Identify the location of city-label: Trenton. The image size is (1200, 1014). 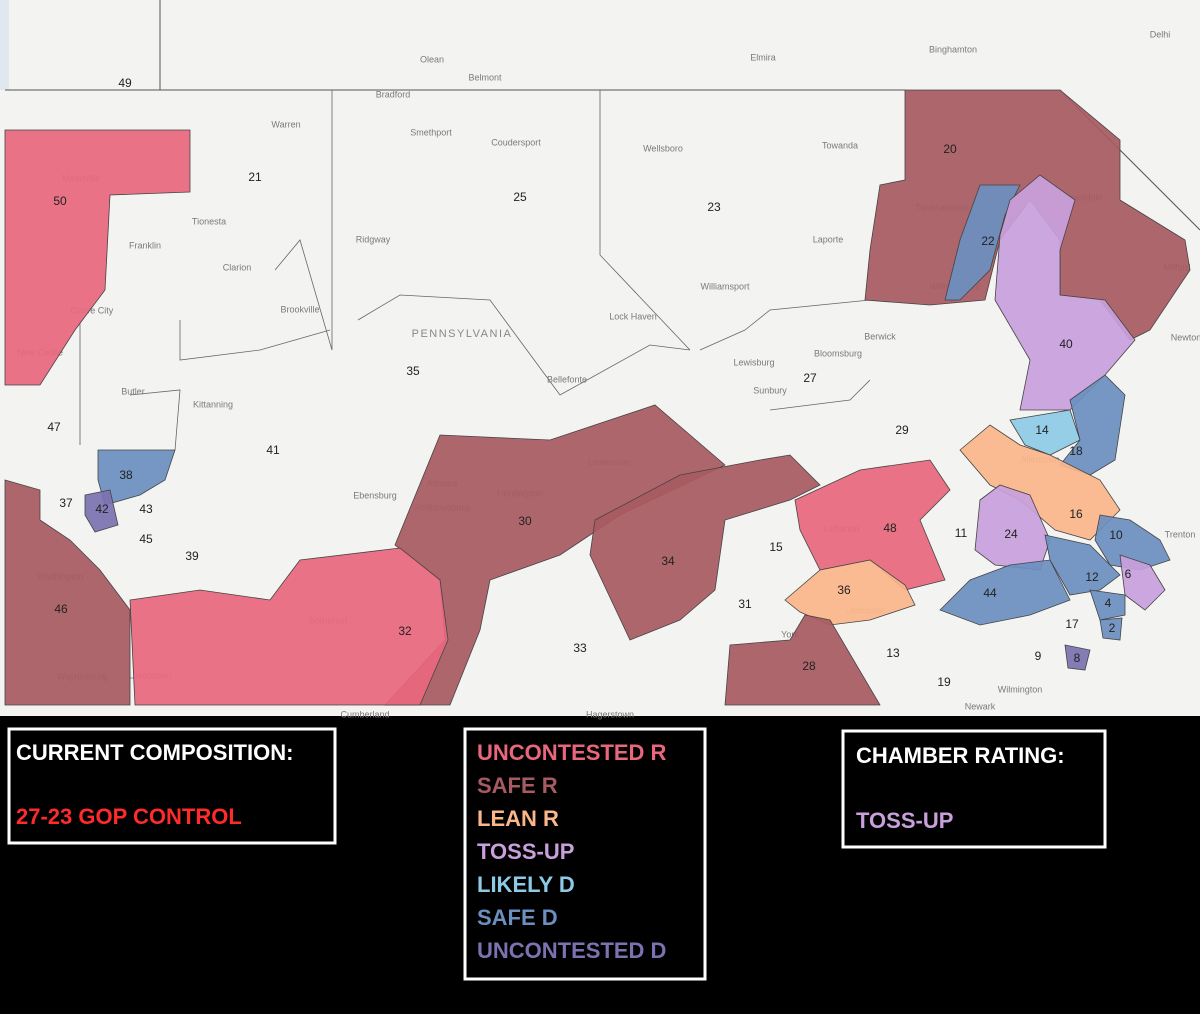
(1180, 534).